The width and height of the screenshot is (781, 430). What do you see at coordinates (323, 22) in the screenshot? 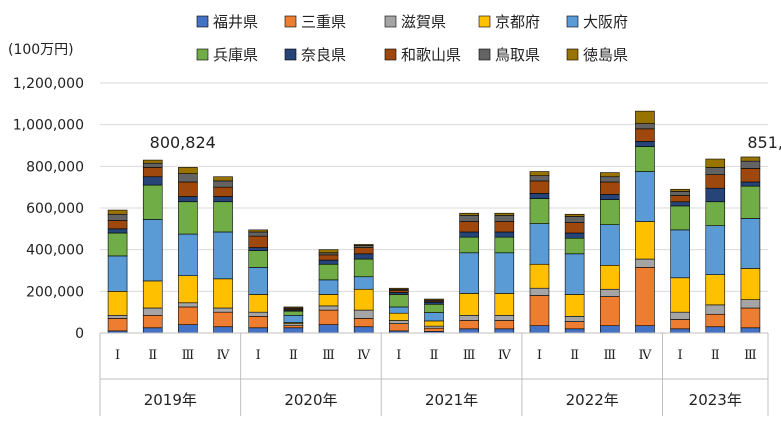
I see `legend-label: 三重県` at bounding box center [323, 22].